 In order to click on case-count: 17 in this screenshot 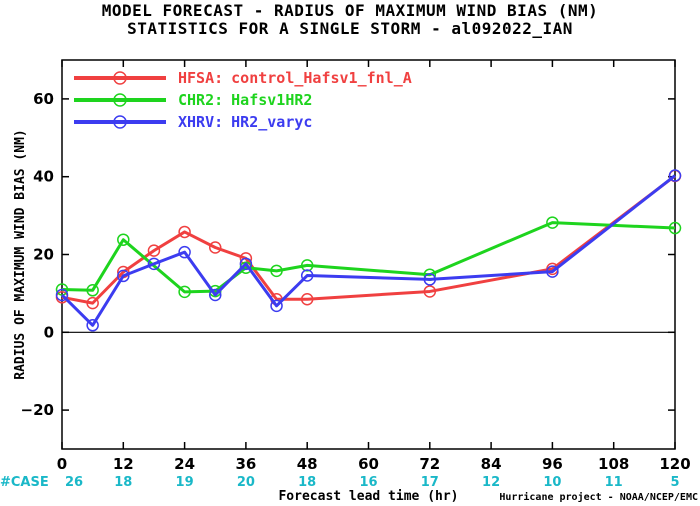, I will do `click(430, 482)`.